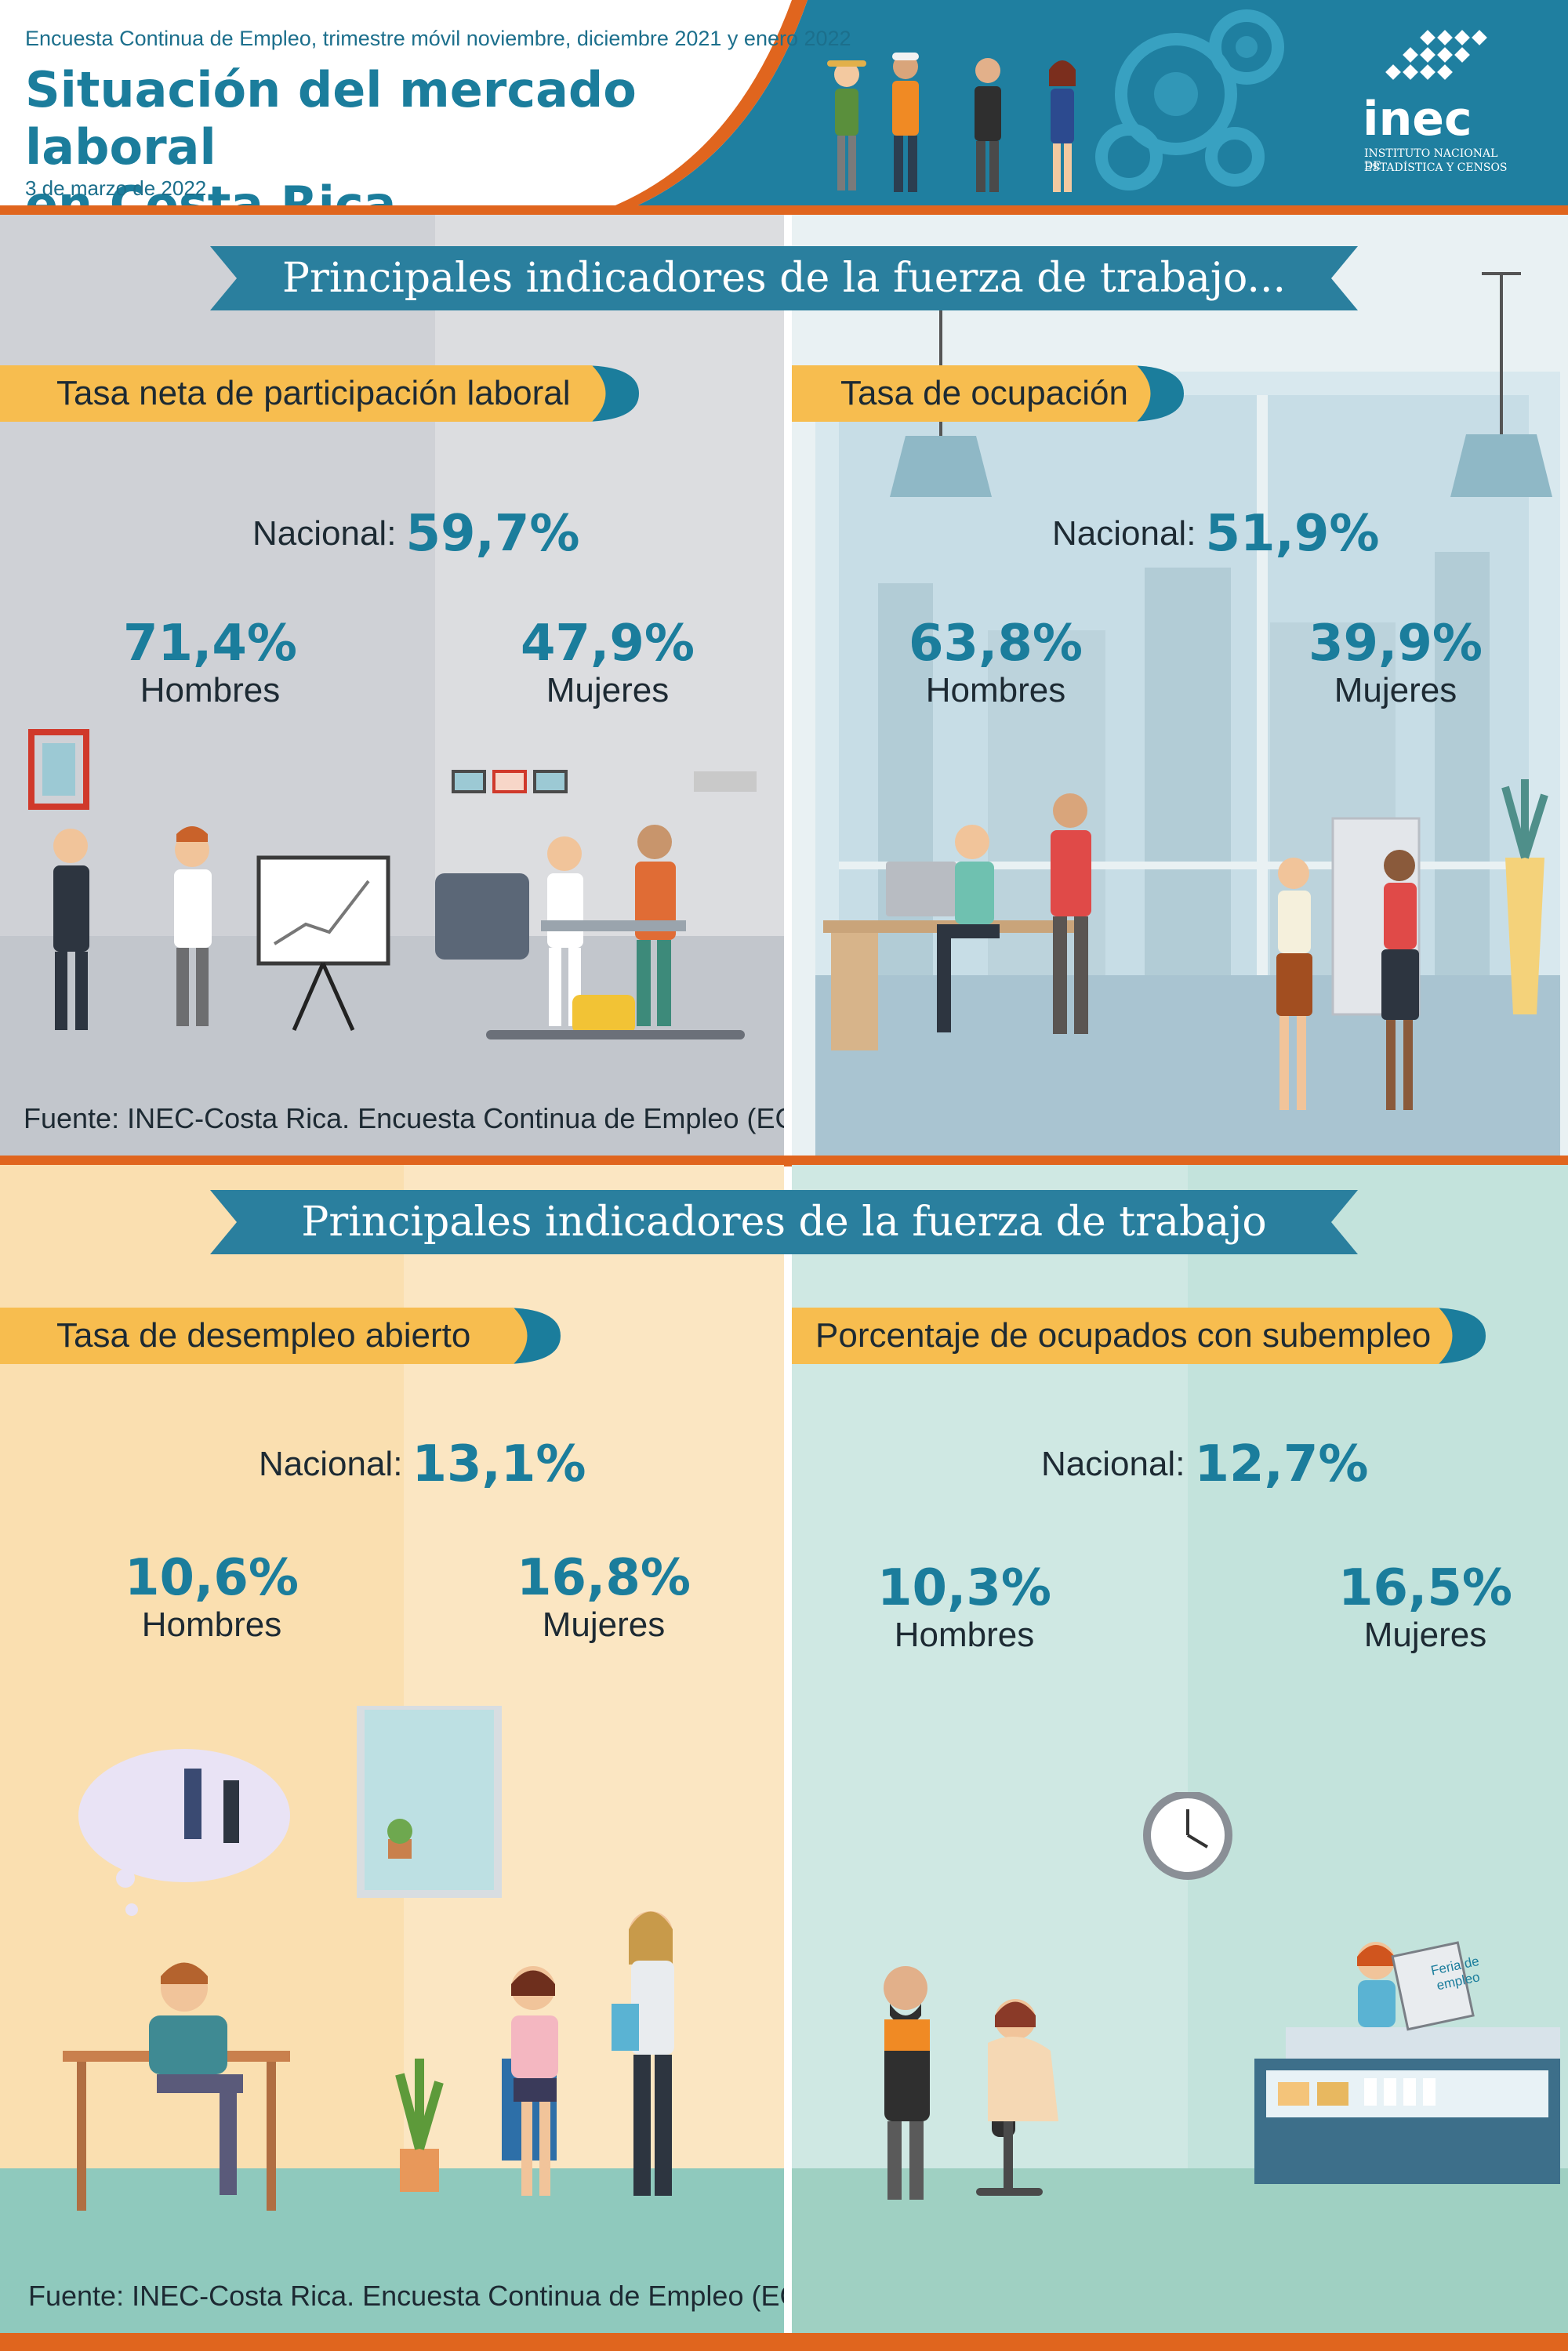 This screenshot has width=1568, height=2351. I want to click on subempleo-nacional: Nacional: 12,7%, so click(1204, 1464).